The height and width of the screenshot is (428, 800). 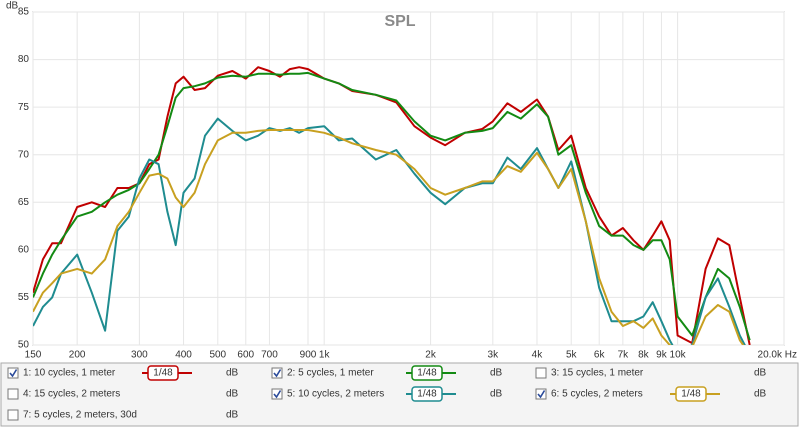 What do you see at coordinates (308, 355) in the screenshot?
I see `x-tick-label: 900` at bounding box center [308, 355].